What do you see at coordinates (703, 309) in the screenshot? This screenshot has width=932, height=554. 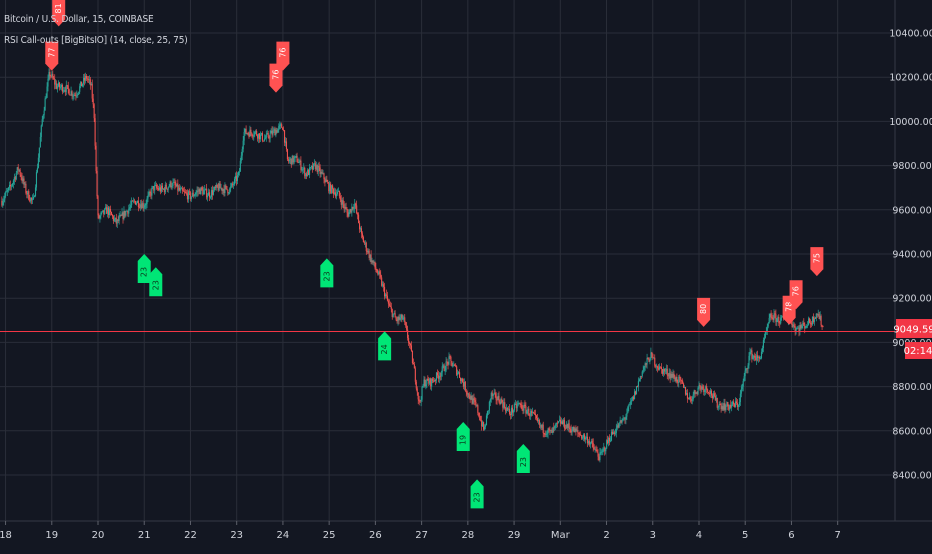 I see `callout-rsi-value: 80` at bounding box center [703, 309].